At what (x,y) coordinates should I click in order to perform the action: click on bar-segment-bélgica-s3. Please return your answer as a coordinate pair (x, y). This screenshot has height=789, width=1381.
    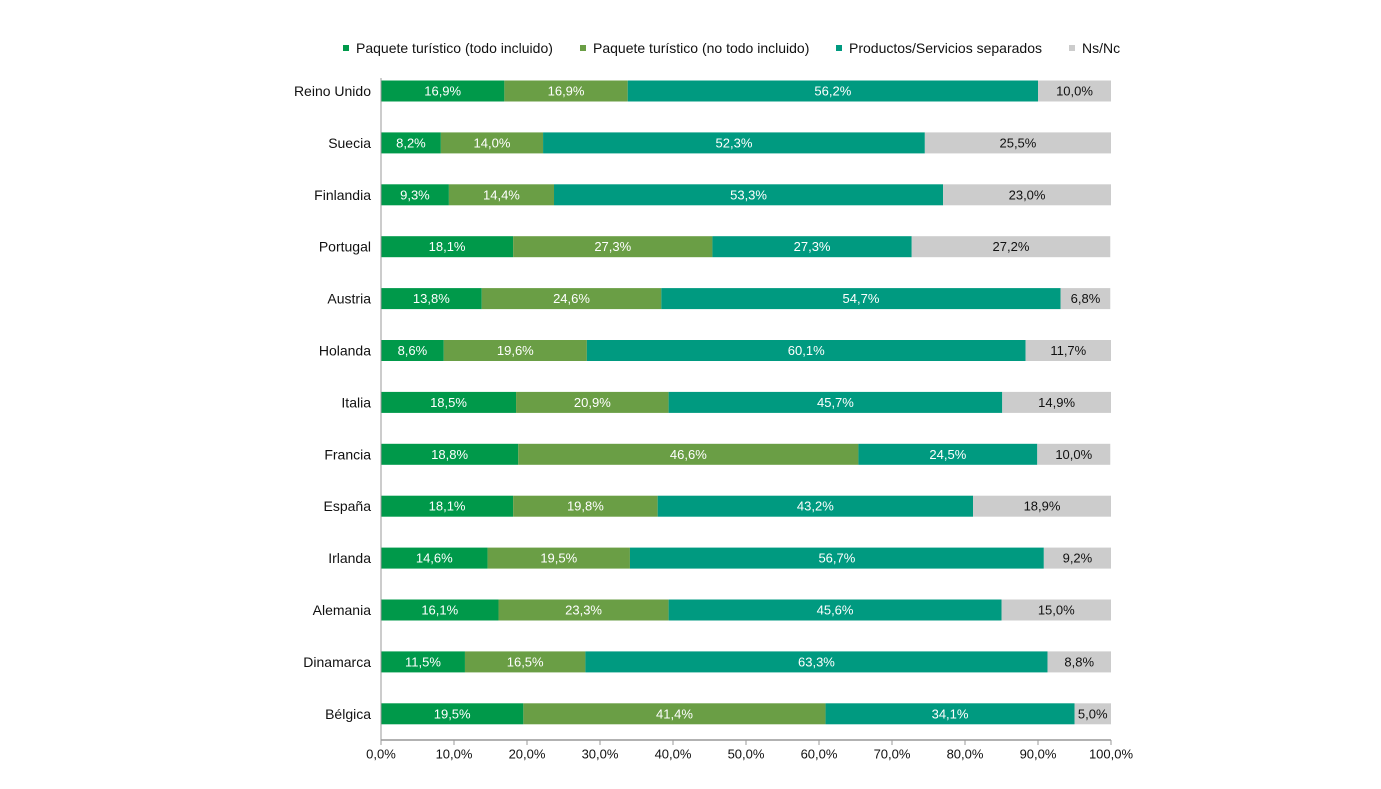
    Looking at the image, I should click on (1092, 714).